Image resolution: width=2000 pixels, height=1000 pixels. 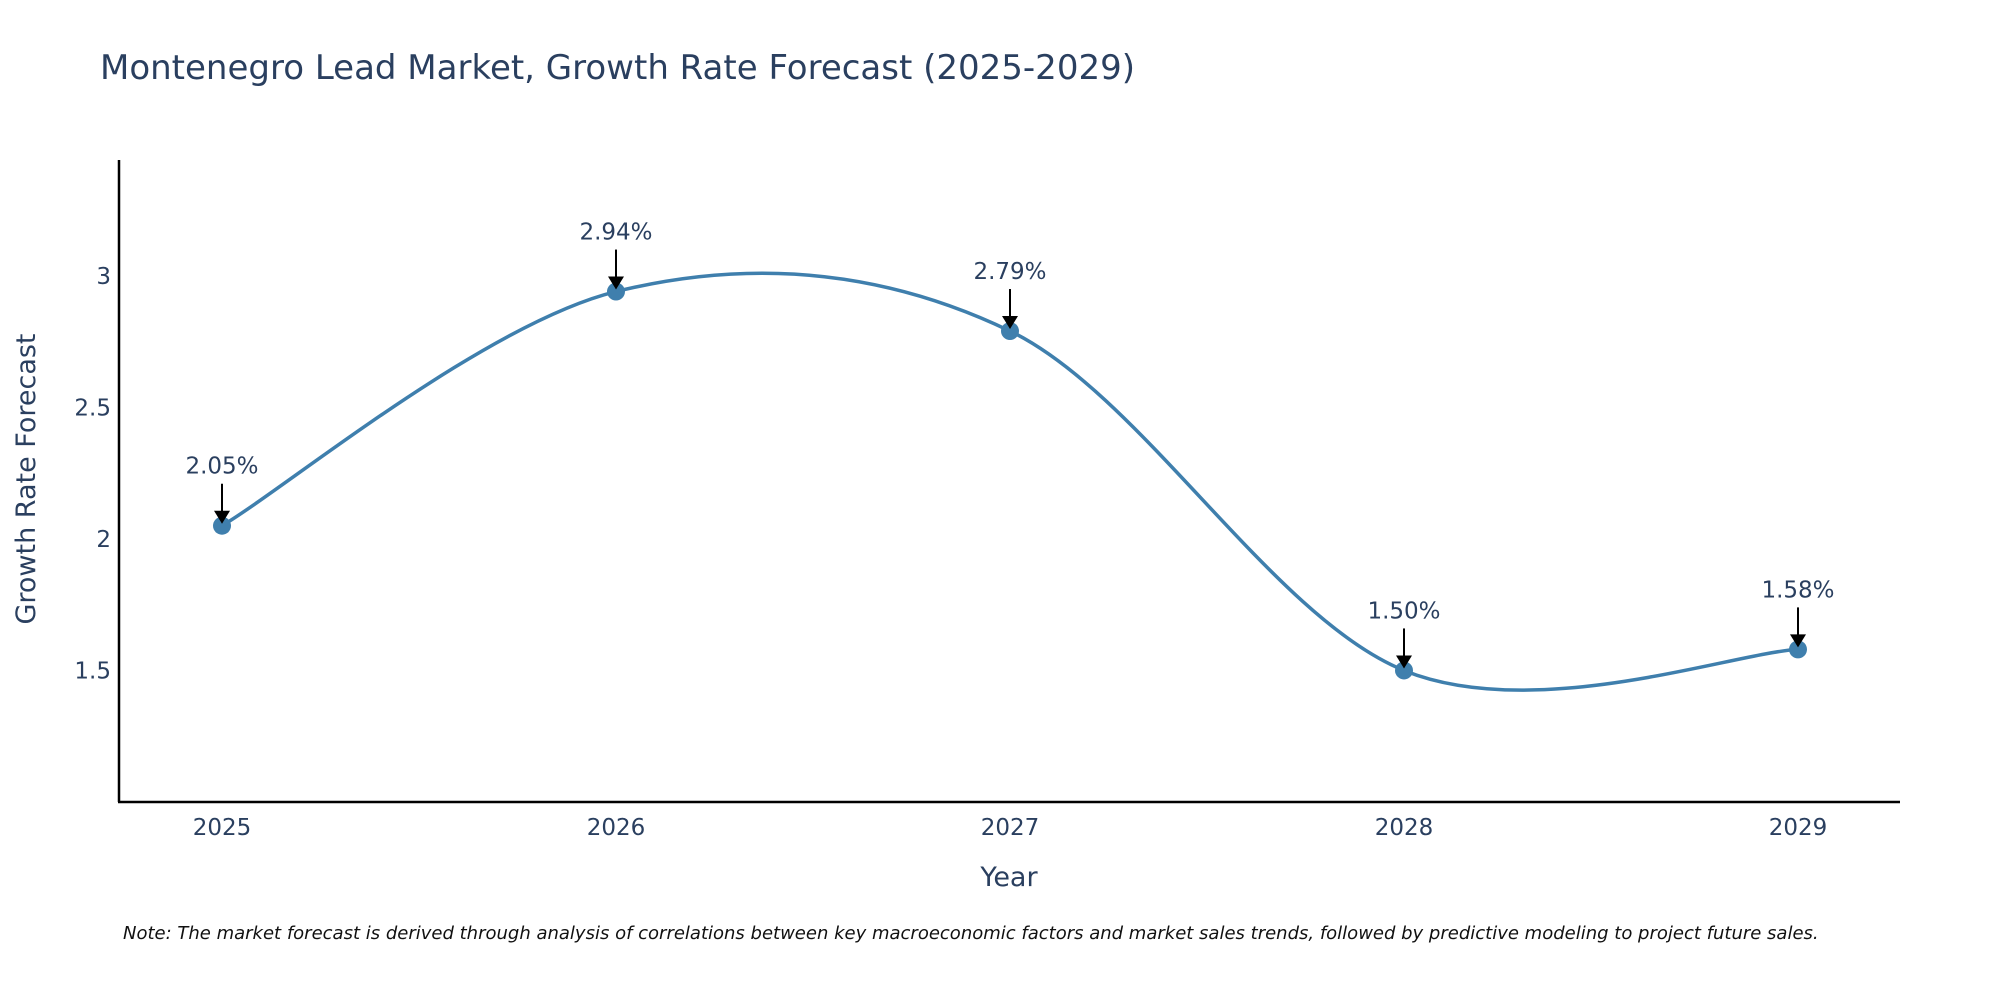 I want to click on y-axis-title: Growth Rate Forecast, so click(x=26, y=478).